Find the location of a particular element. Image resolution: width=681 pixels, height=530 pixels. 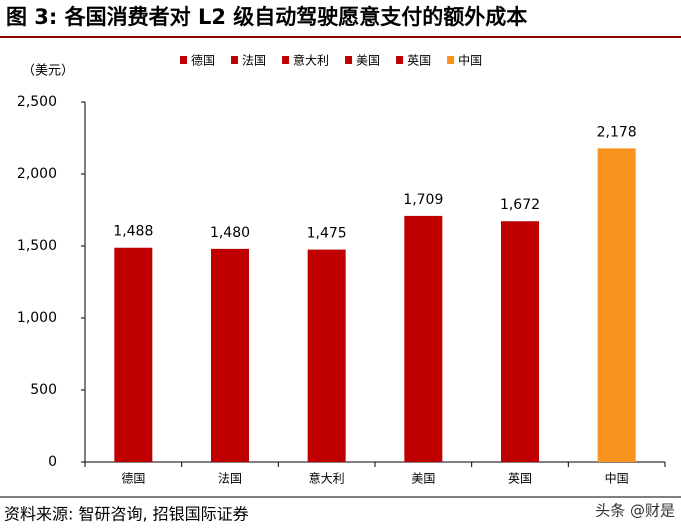

x-tick-label: 德国 is located at coordinates (133, 478).